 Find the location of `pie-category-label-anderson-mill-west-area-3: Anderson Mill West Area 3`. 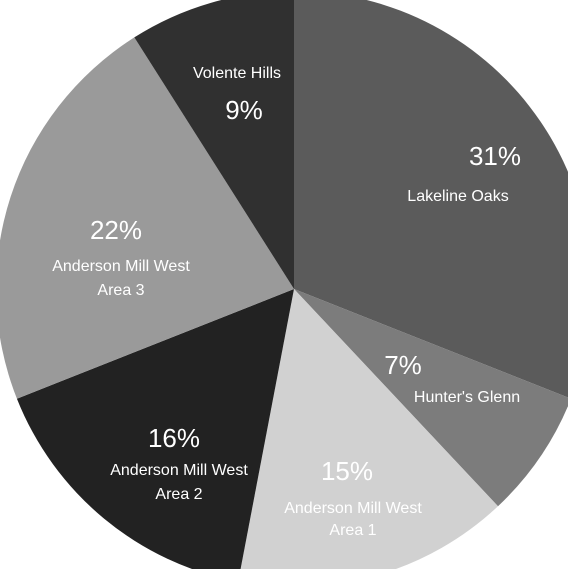

pie-category-label-anderson-mill-west-area-3: Anderson Mill West Area 3 is located at coordinates (121, 278).